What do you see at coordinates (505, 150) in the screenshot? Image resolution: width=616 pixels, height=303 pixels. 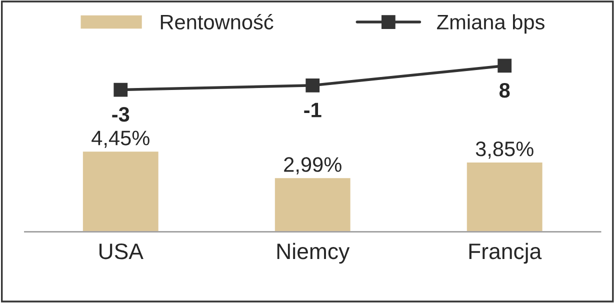 I see `data-label: 3,85%` at bounding box center [505, 150].